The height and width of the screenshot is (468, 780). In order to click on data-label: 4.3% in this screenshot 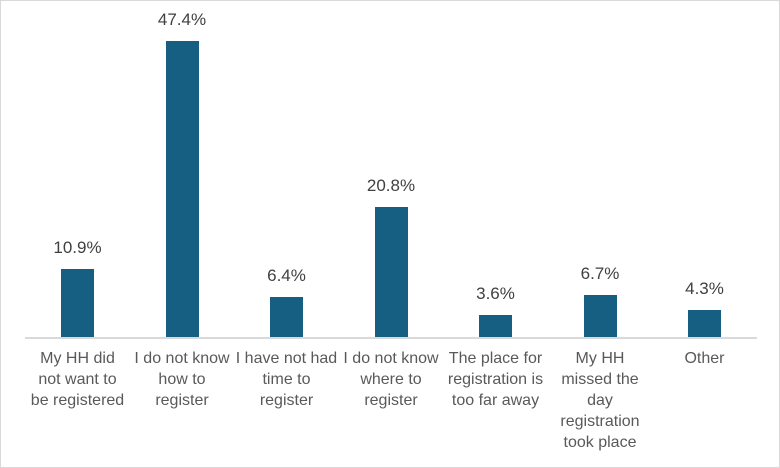, I will do `click(704, 289)`.